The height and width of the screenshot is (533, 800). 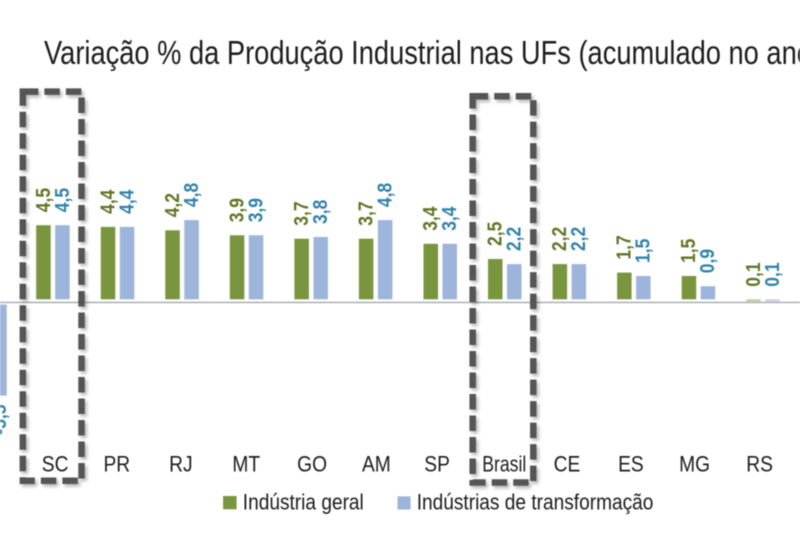 What do you see at coordinates (496, 234) in the screenshot?
I see `svg-text: 2,5` at bounding box center [496, 234].